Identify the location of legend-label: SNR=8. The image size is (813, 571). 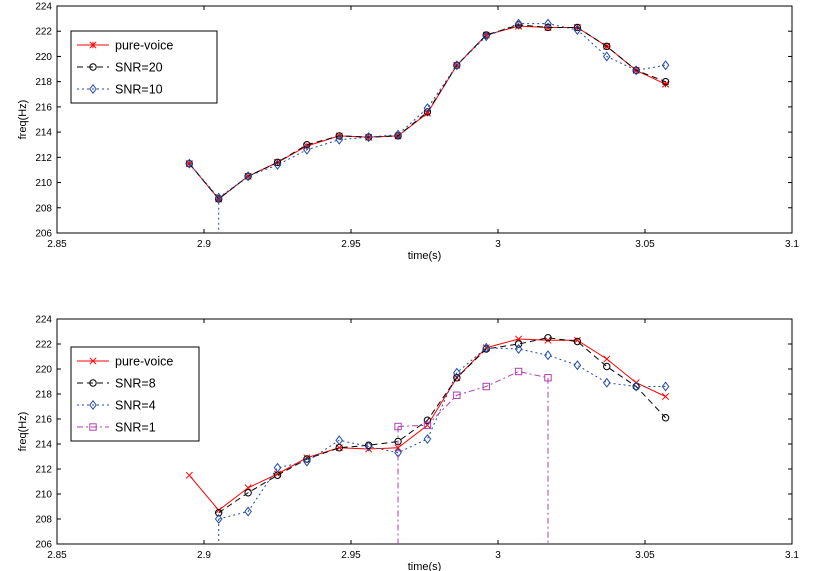
(135, 384).